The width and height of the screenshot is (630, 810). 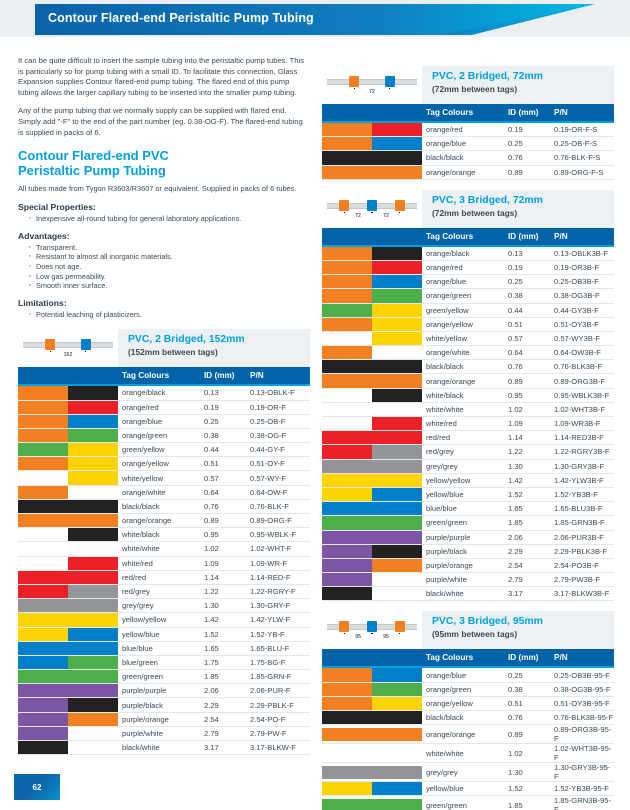 I want to click on cell-tag-colours: orange/orange, so click(x=463, y=381).